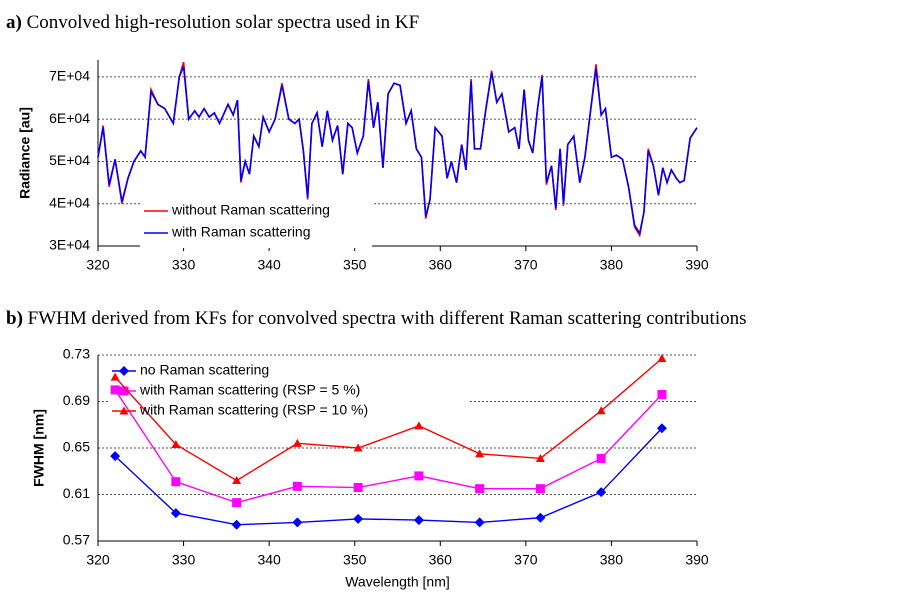 This screenshot has width=921, height=596. What do you see at coordinates (69, 160) in the screenshot?
I see `y-tick-label: 5E+04` at bounding box center [69, 160].